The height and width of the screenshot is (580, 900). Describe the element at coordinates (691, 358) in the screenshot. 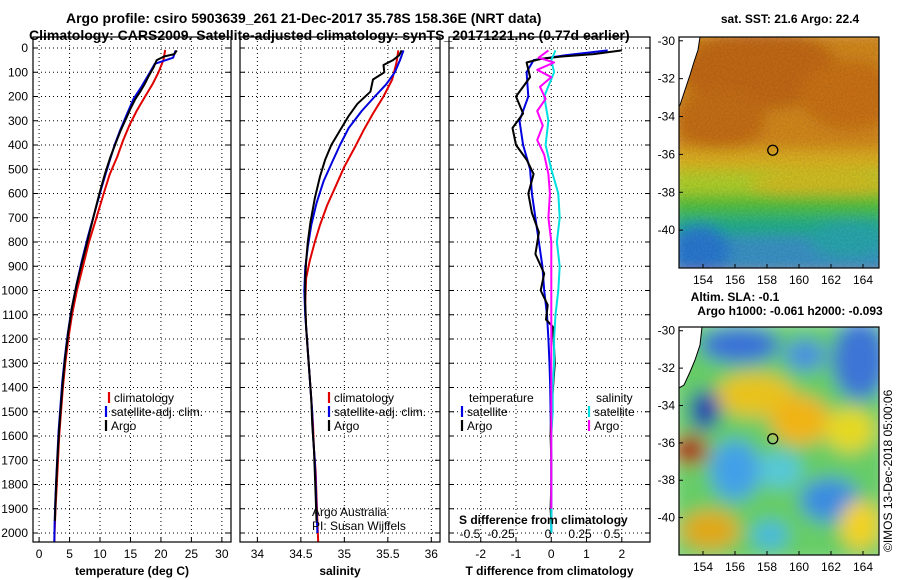

I see `coastline` at that location.